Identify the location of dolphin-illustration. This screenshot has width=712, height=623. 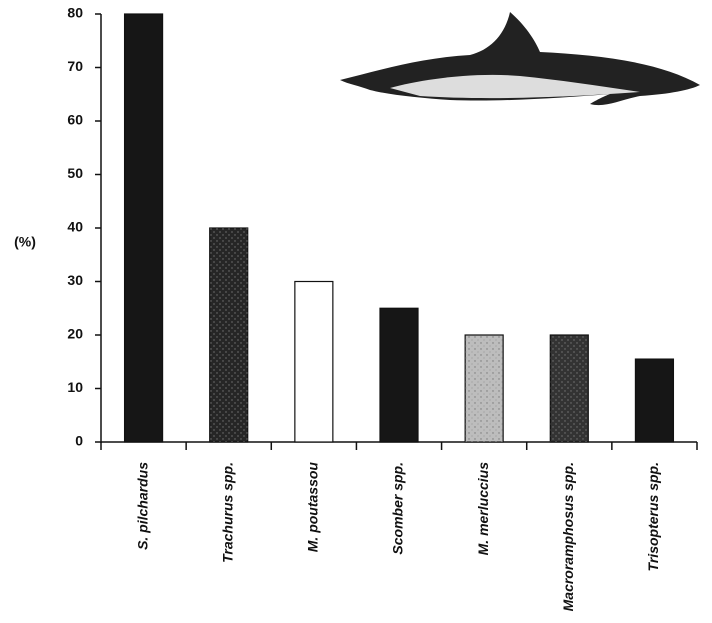
(520, 59).